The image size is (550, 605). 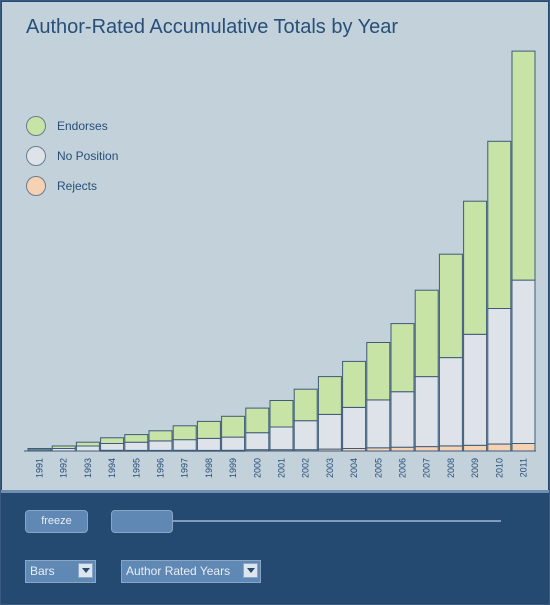 I want to click on year-slider-track, so click(x=335, y=521).